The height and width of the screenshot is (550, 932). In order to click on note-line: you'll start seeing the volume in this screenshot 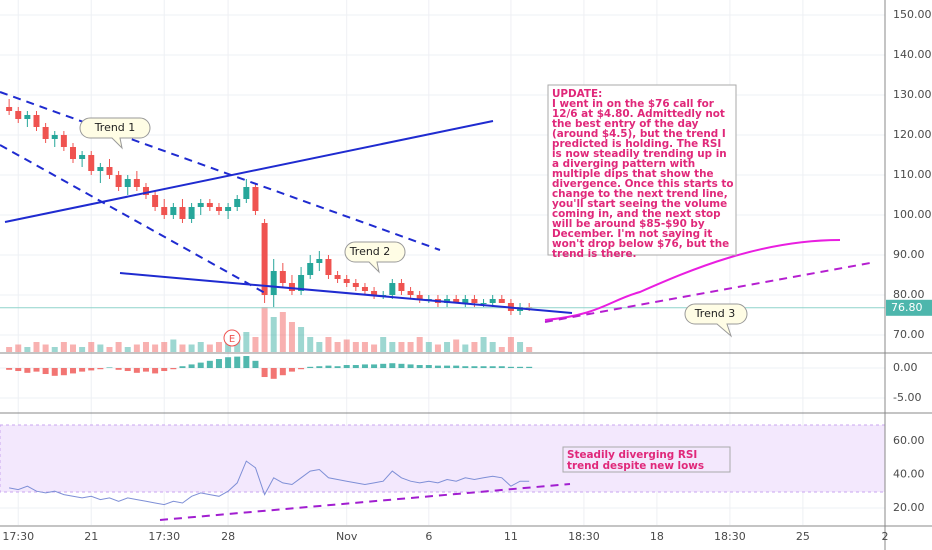, I will do `click(639, 204)`.